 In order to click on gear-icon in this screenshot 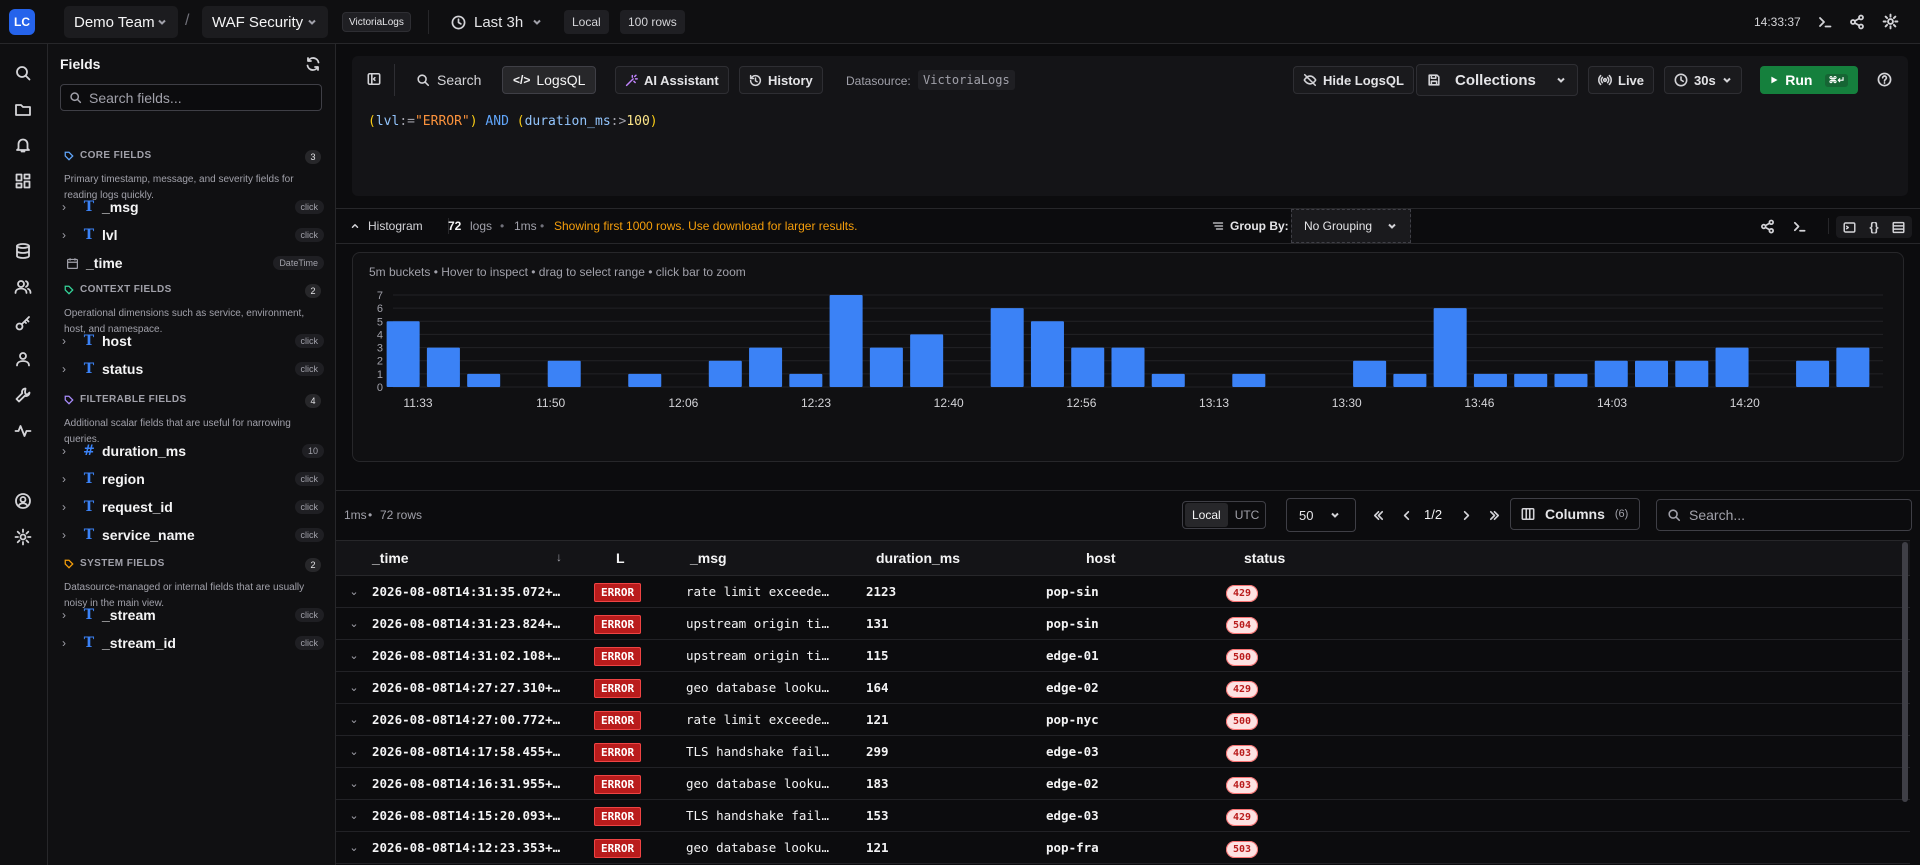, I will do `click(1890, 21)`.